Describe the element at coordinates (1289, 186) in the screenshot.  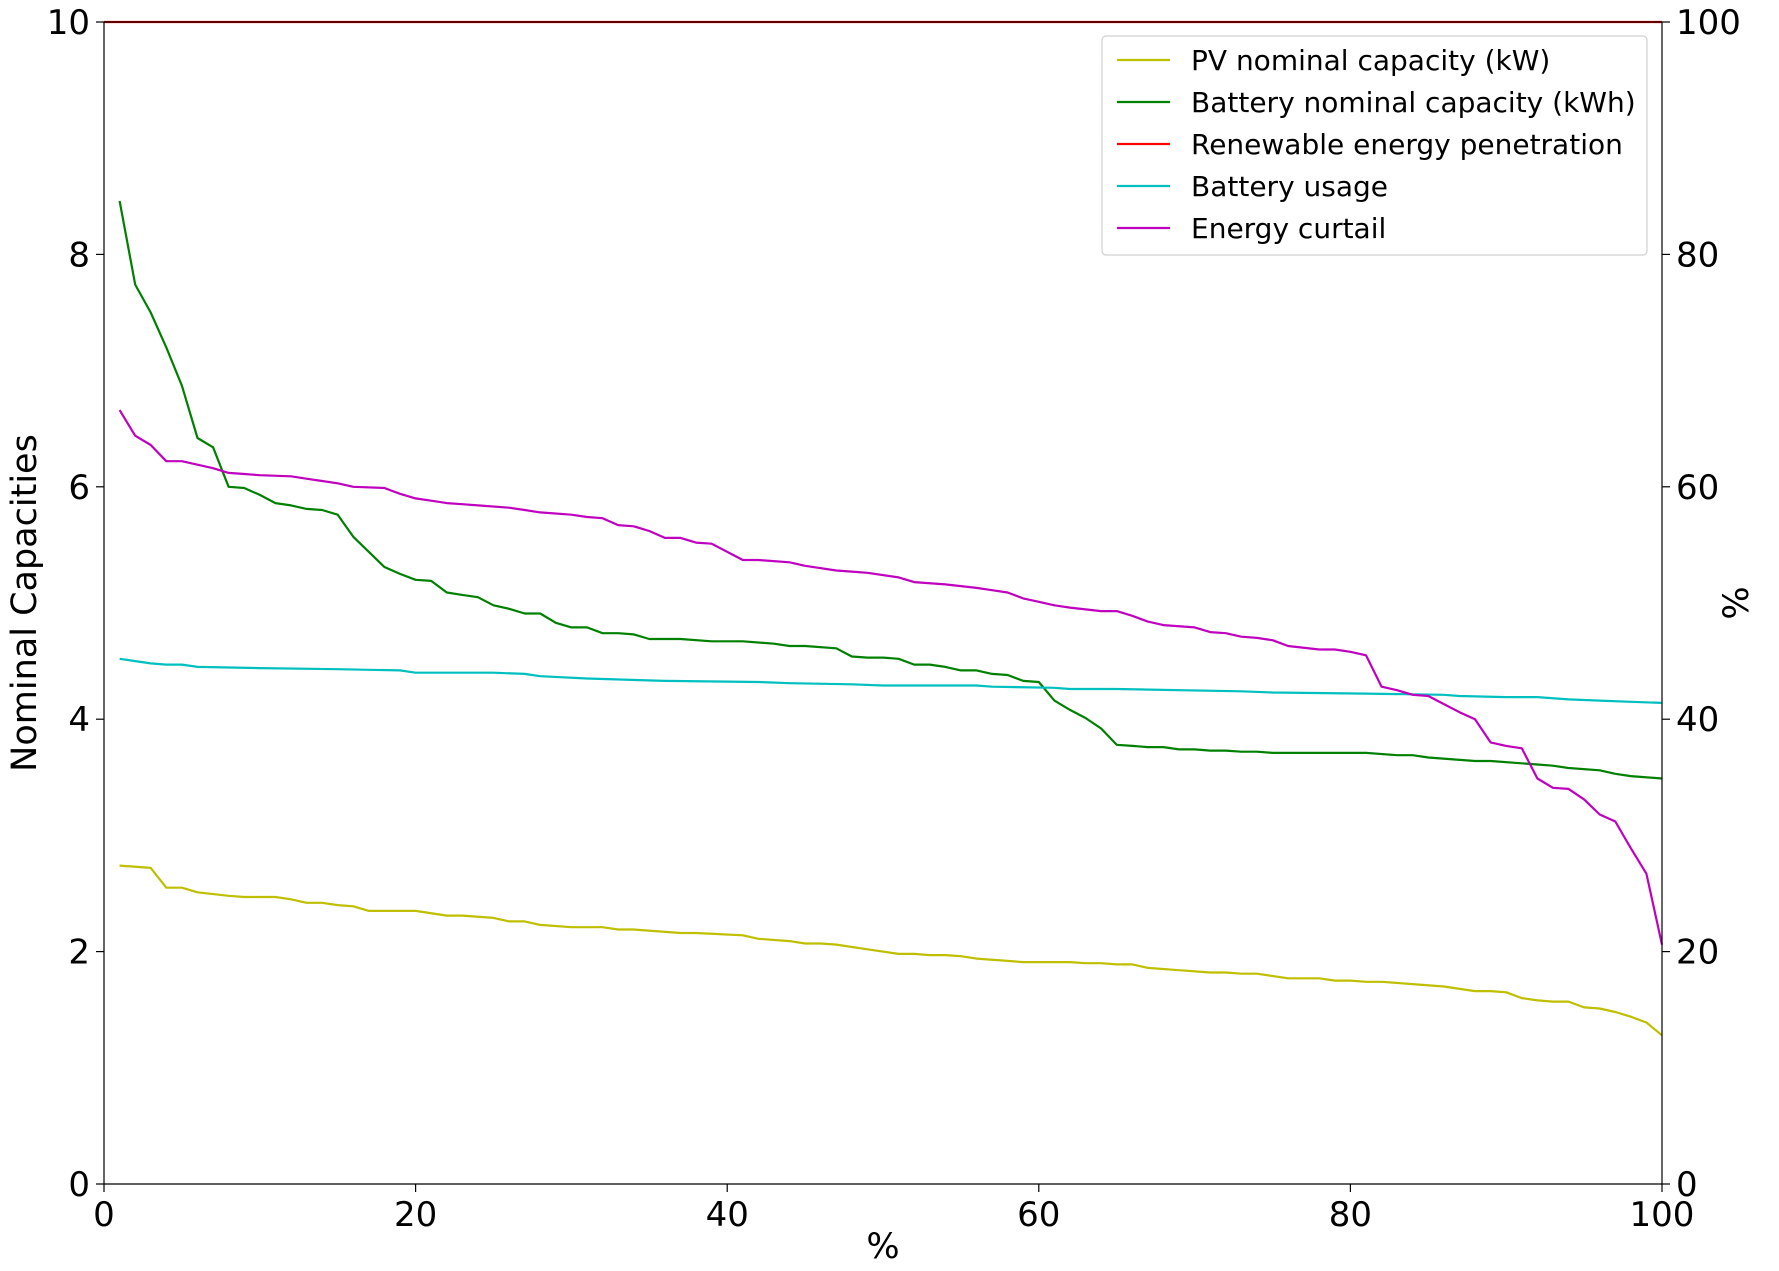
I see `legend-label-3: Battery usage` at that location.